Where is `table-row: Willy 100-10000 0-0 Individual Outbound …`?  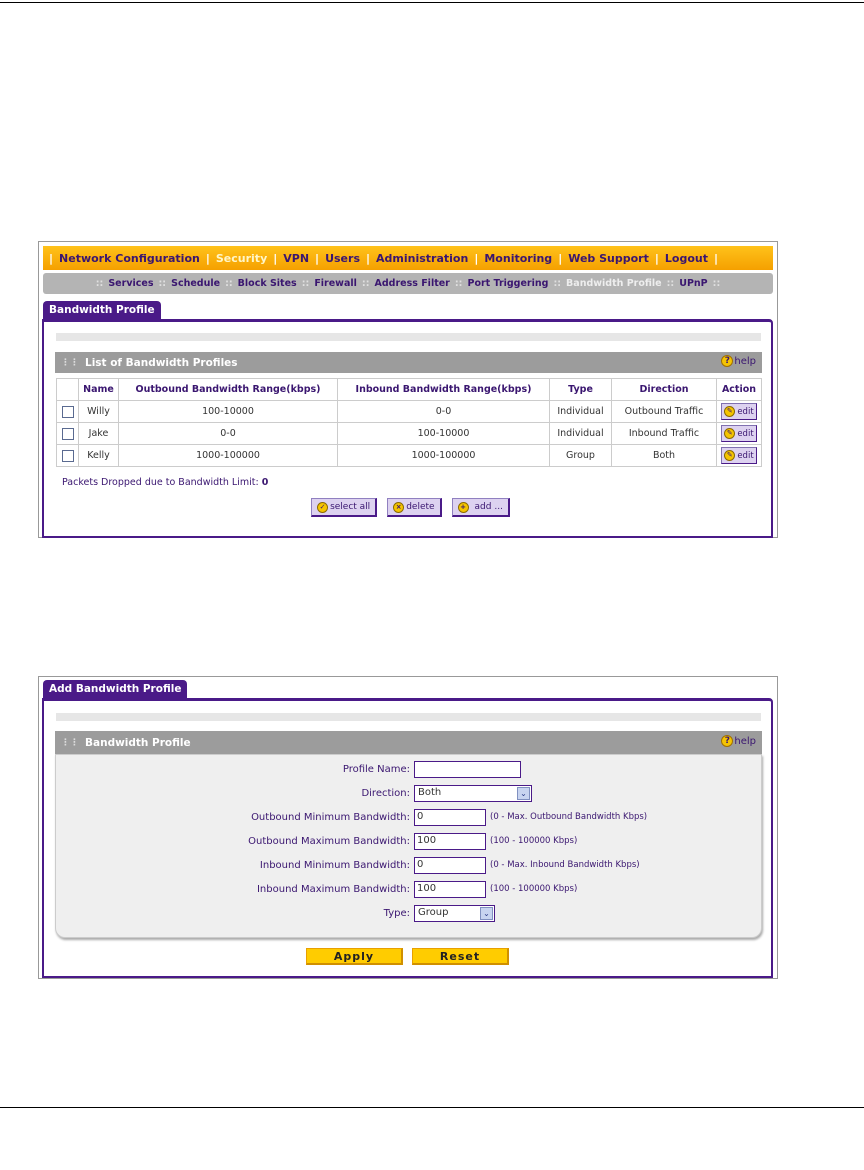
table-row: Willy 100-10000 0-0 Individual Outbound … is located at coordinates (409, 411).